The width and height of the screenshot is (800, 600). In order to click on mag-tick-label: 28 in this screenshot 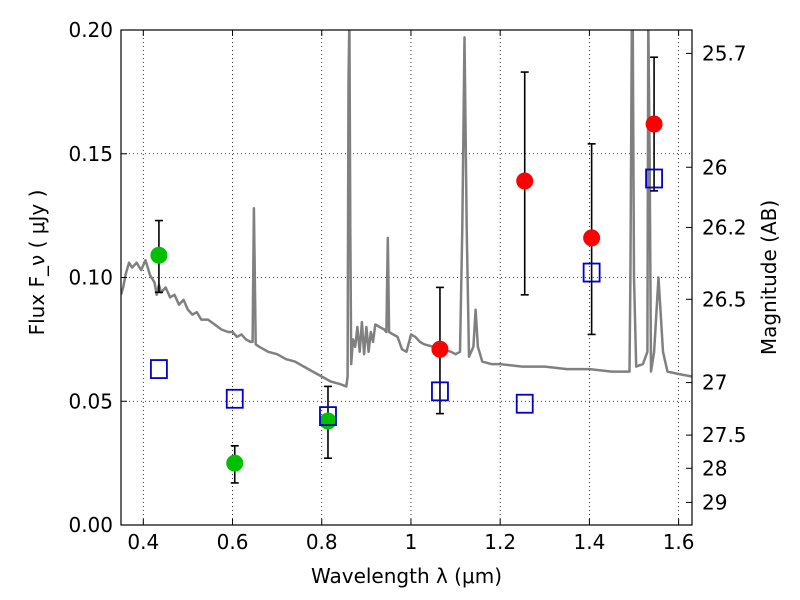, I will do `click(714, 468)`.